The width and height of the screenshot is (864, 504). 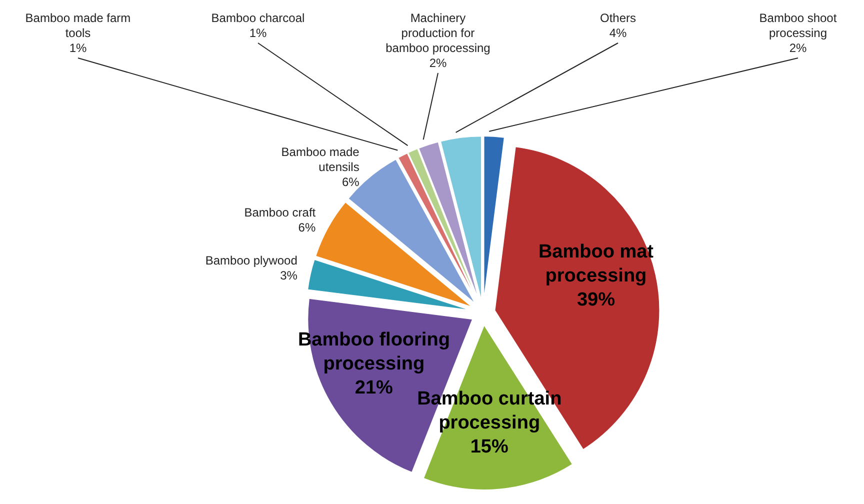 What do you see at coordinates (280, 212) in the screenshot?
I see `slice-label: Bamboo craft` at bounding box center [280, 212].